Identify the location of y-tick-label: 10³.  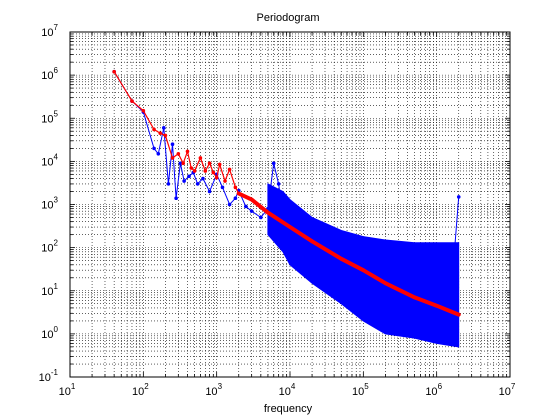
(49, 204).